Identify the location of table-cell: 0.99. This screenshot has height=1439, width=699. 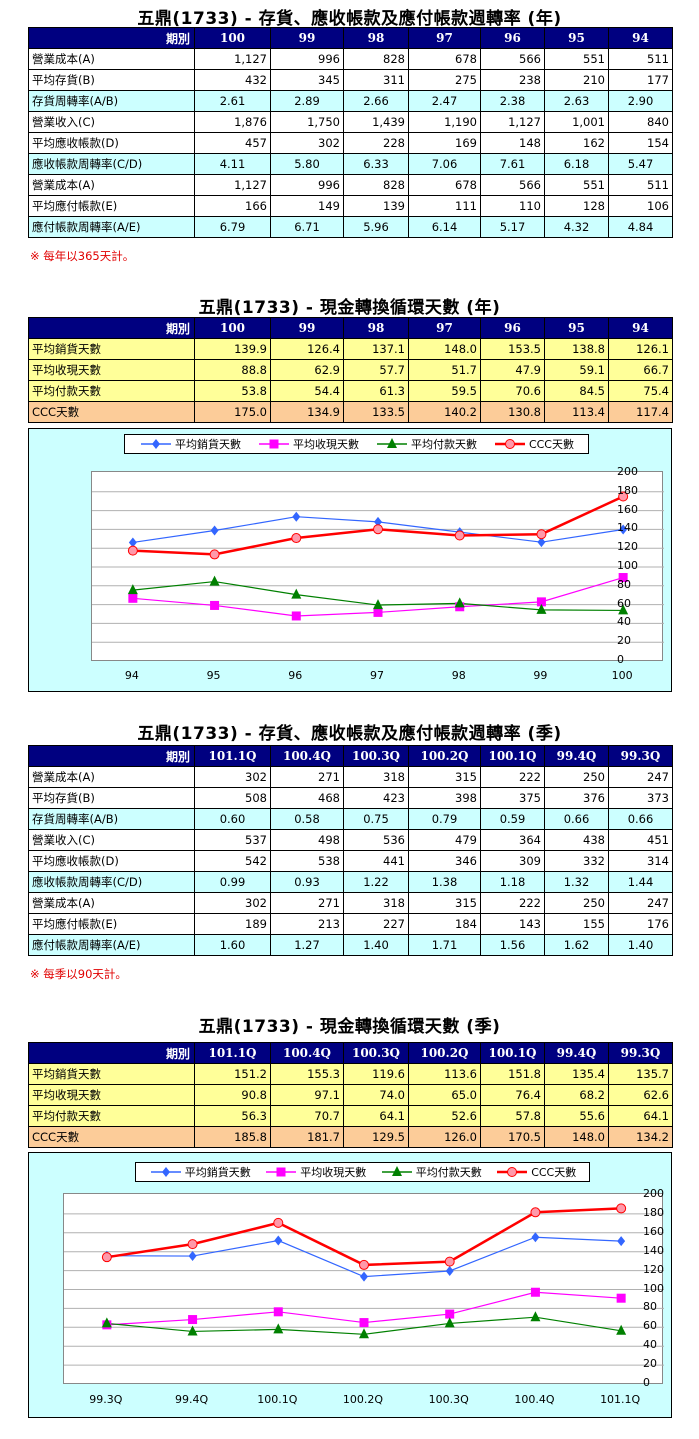
(232, 882).